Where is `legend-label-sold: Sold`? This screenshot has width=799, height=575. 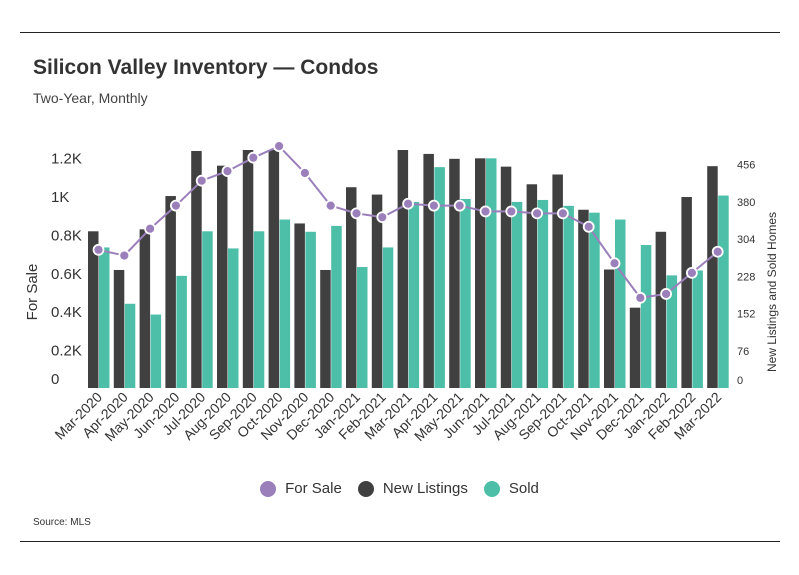
legend-label-sold: Sold is located at coordinates (523, 488).